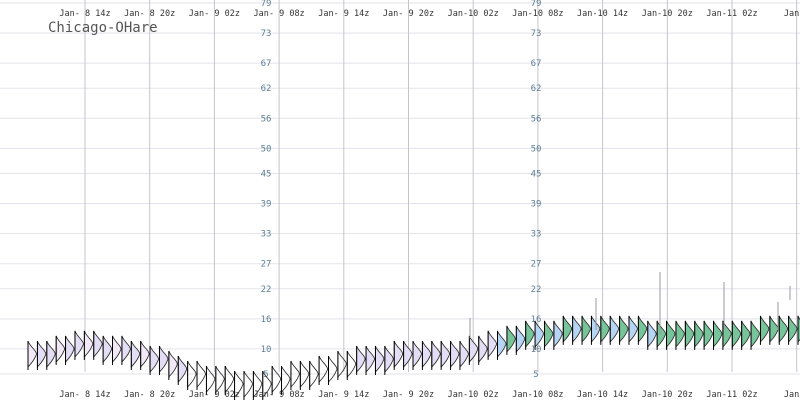 This screenshot has width=800, height=400. Describe the element at coordinates (343, 395) in the screenshot. I see `time-label-bottom: Jan- 9 14z` at that location.